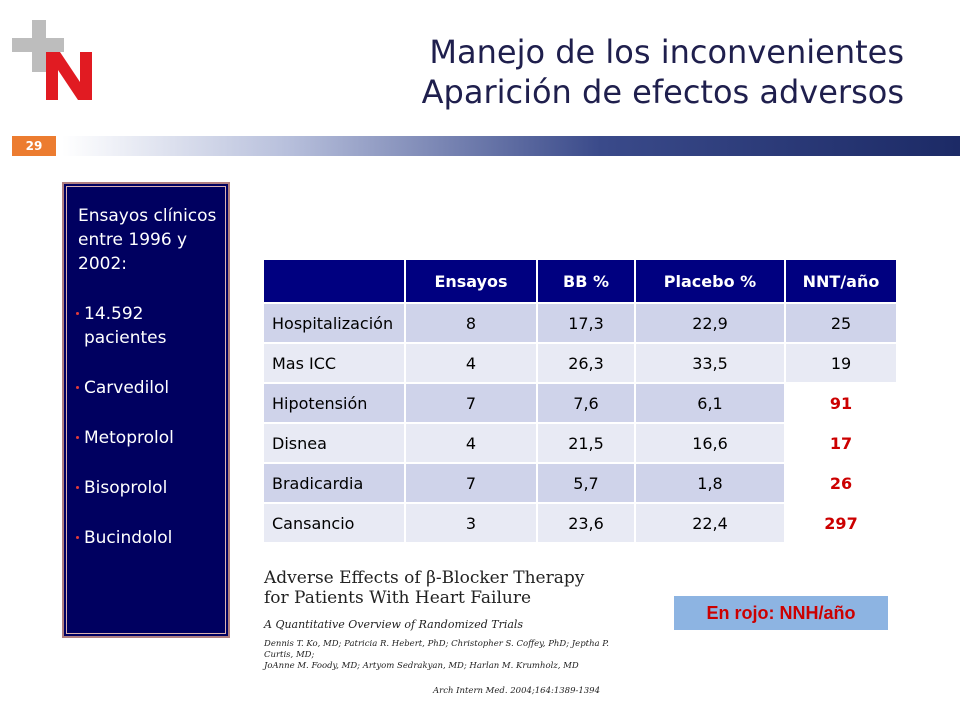  Describe the element at coordinates (471, 281) in the screenshot. I see `table-header-cell: Ensayos` at that location.